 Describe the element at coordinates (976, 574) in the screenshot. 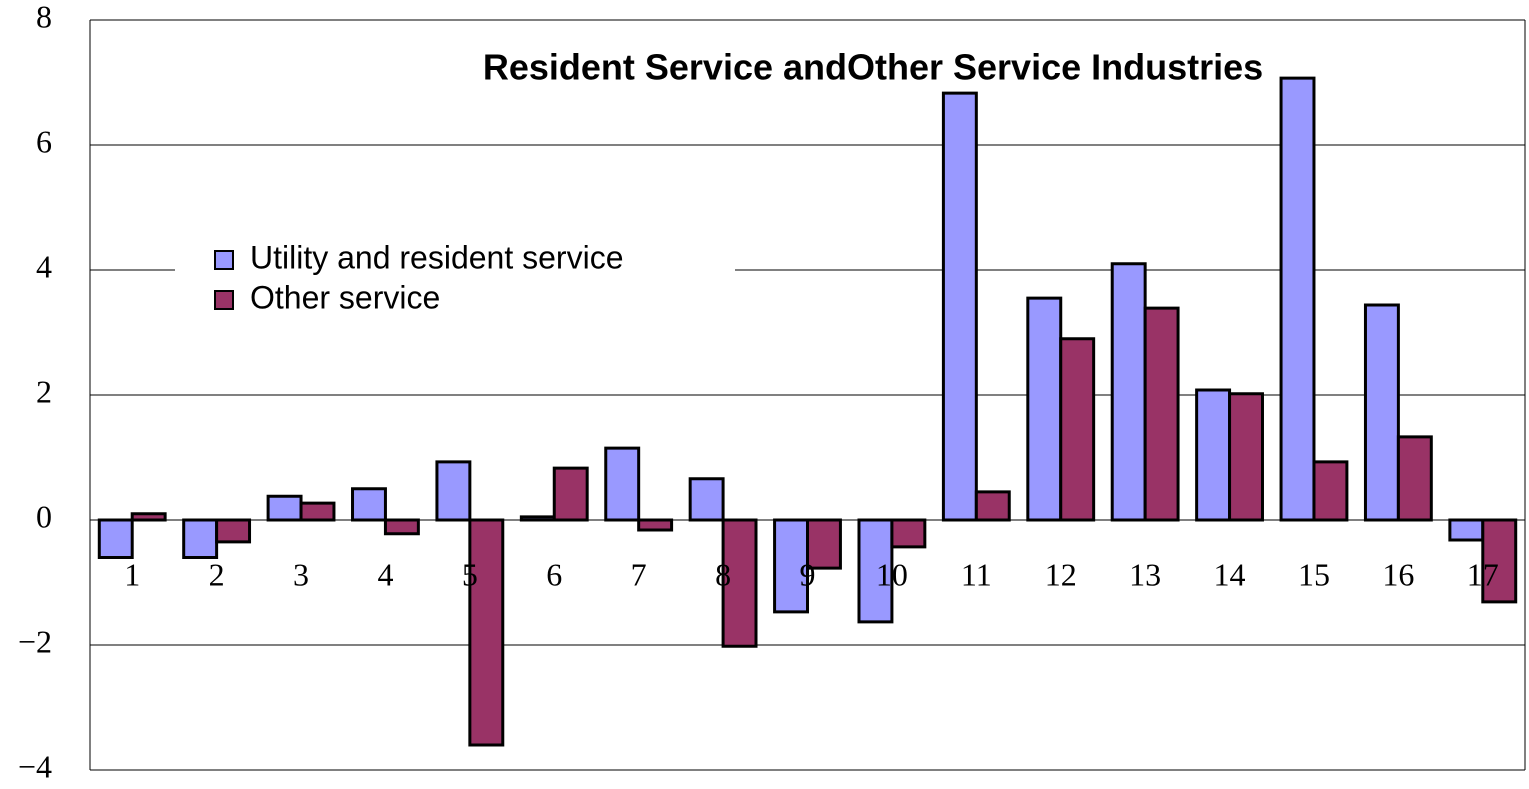

I see `x-tick-label: 11` at that location.